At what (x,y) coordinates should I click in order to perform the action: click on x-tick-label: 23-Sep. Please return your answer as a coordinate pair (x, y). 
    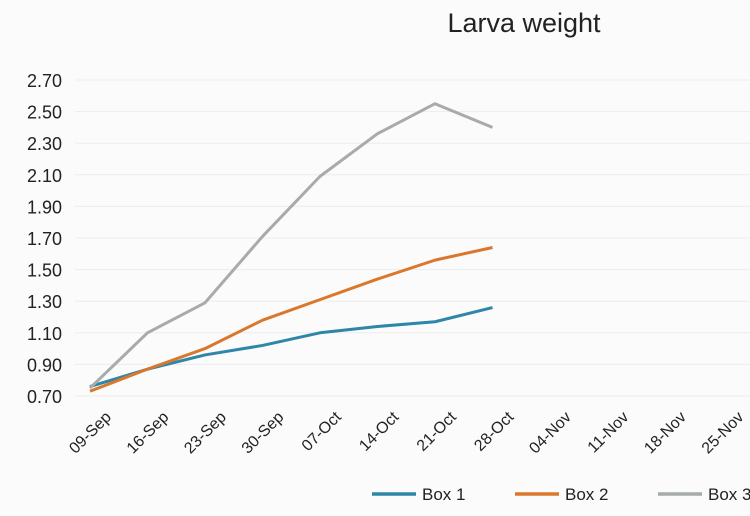
    Looking at the image, I should click on (205, 433).